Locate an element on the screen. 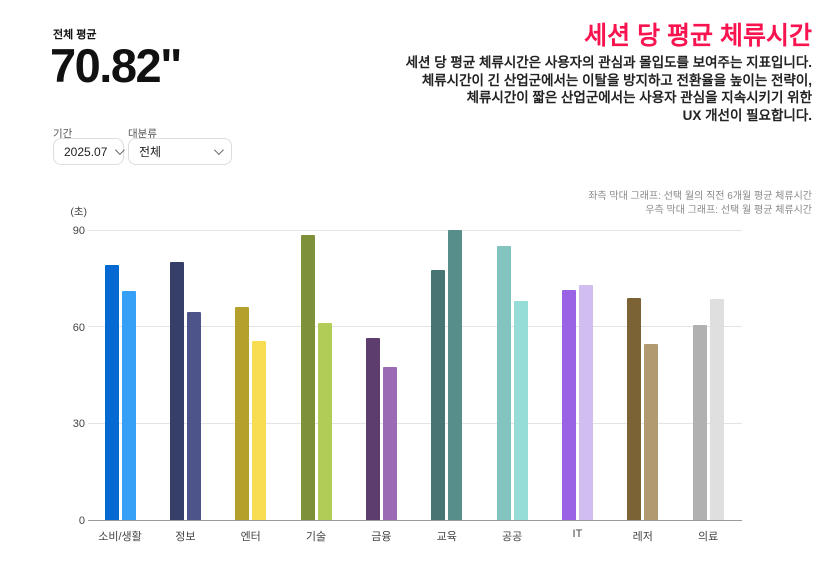 The image size is (820, 575). y-axis-tick-label: 30 is located at coordinates (78, 424).